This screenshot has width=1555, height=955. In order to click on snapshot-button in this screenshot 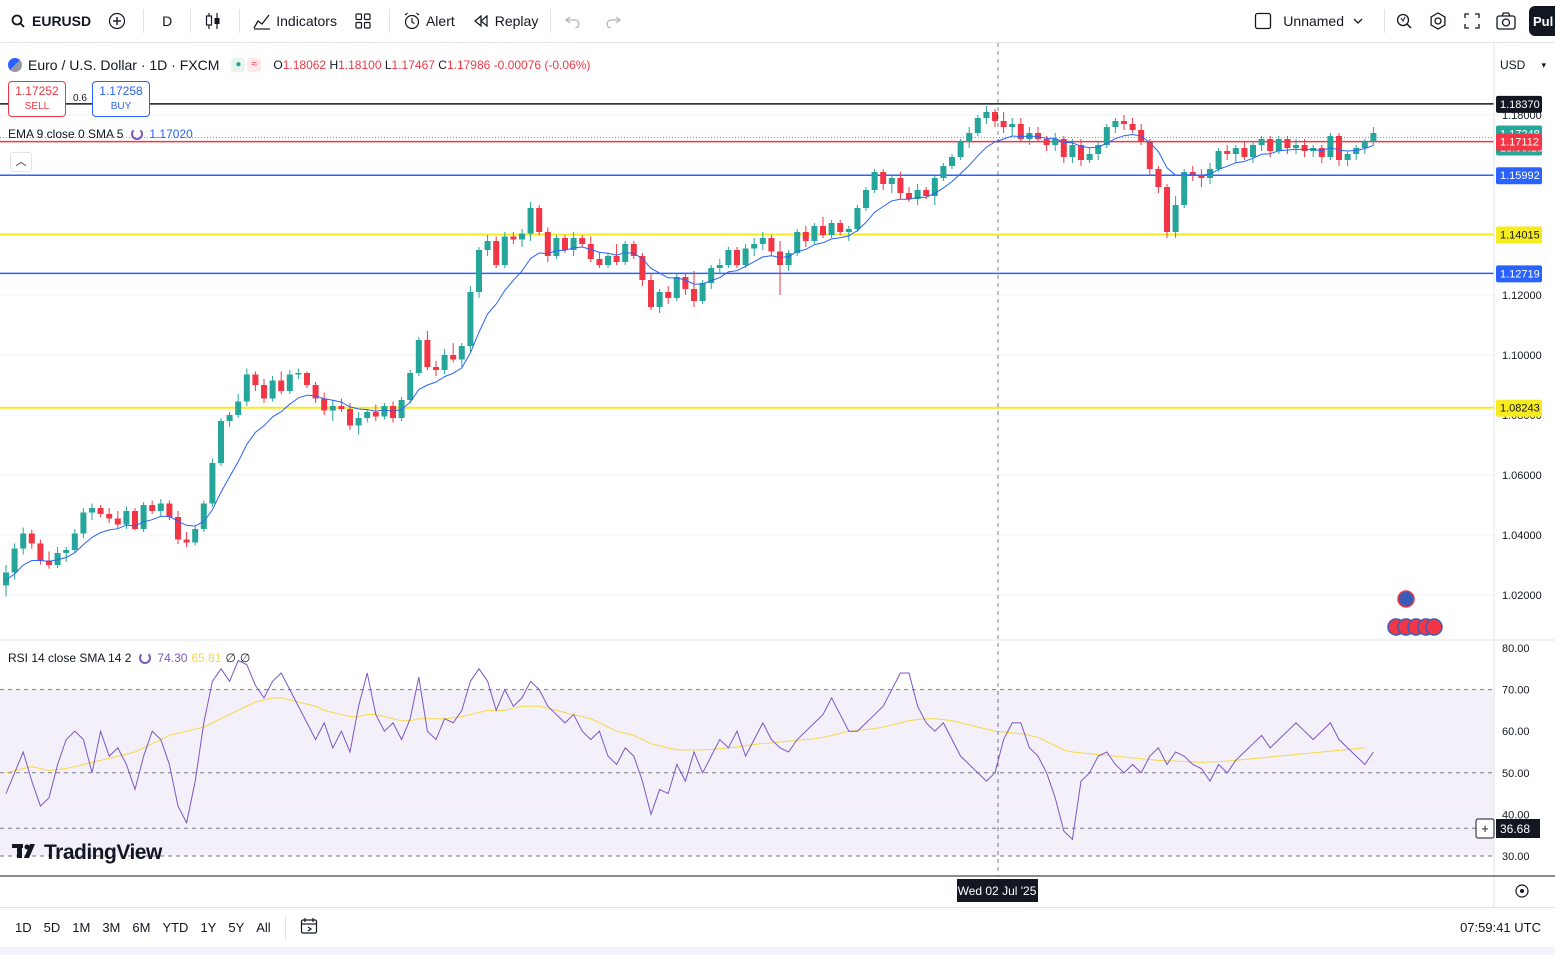, I will do `click(1508, 21)`.